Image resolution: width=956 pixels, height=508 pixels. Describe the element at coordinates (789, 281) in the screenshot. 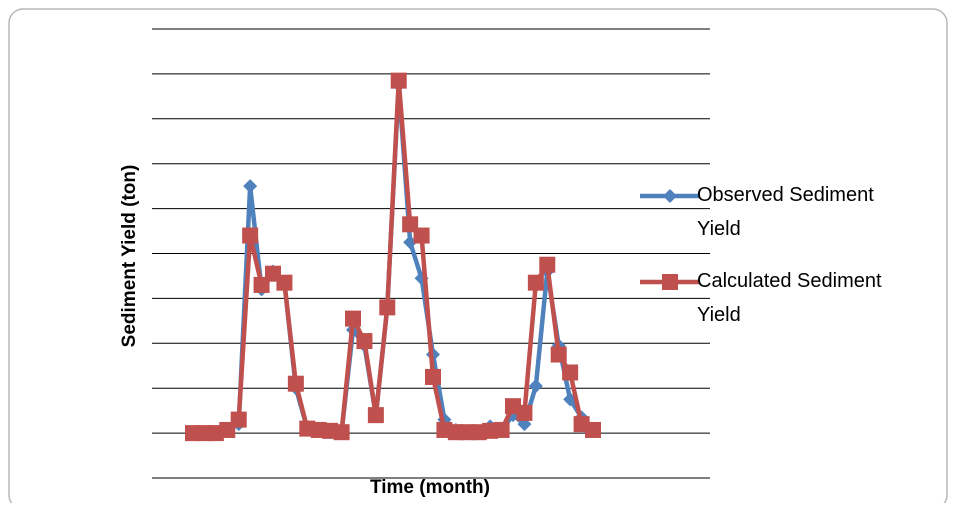

I see `legend-label-line: Calculated Sediment` at that location.